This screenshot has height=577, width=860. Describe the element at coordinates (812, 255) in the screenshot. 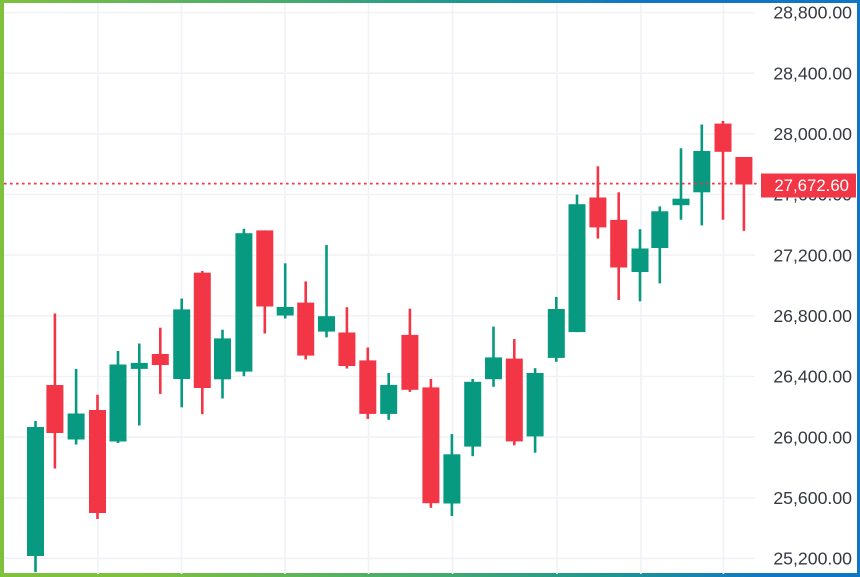

I see `svg-text: 27,200.00` at that location.